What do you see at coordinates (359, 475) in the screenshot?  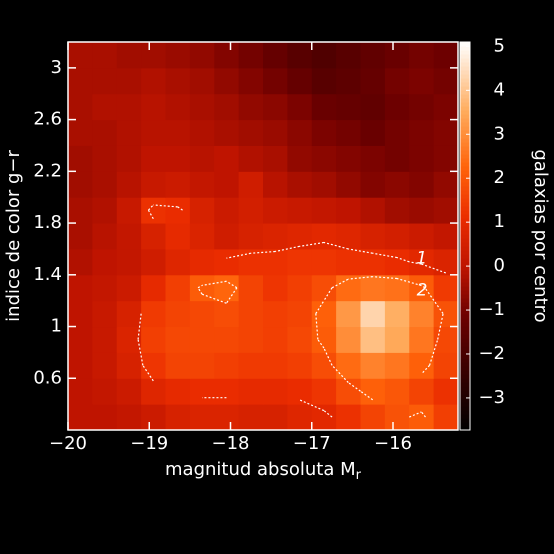 I see `x-axis-subscript: r` at bounding box center [359, 475].